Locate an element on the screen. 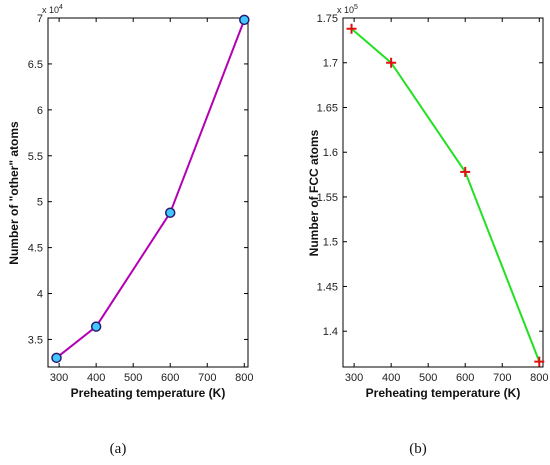 The height and width of the screenshot is (465, 550). y-tick-label: 1.75 is located at coordinates (327, 19).